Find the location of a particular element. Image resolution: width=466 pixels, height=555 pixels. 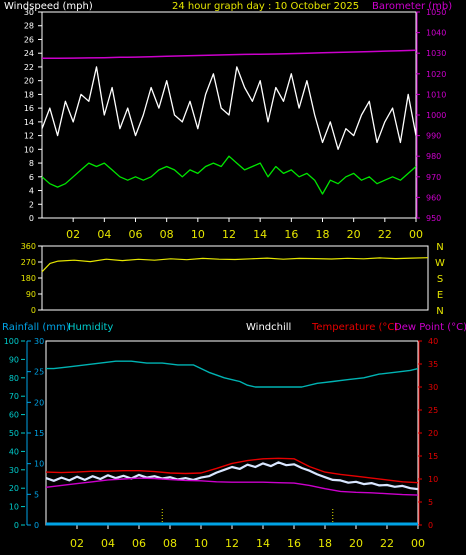

humidity-tick-label: 80 is located at coordinates (14, 378).